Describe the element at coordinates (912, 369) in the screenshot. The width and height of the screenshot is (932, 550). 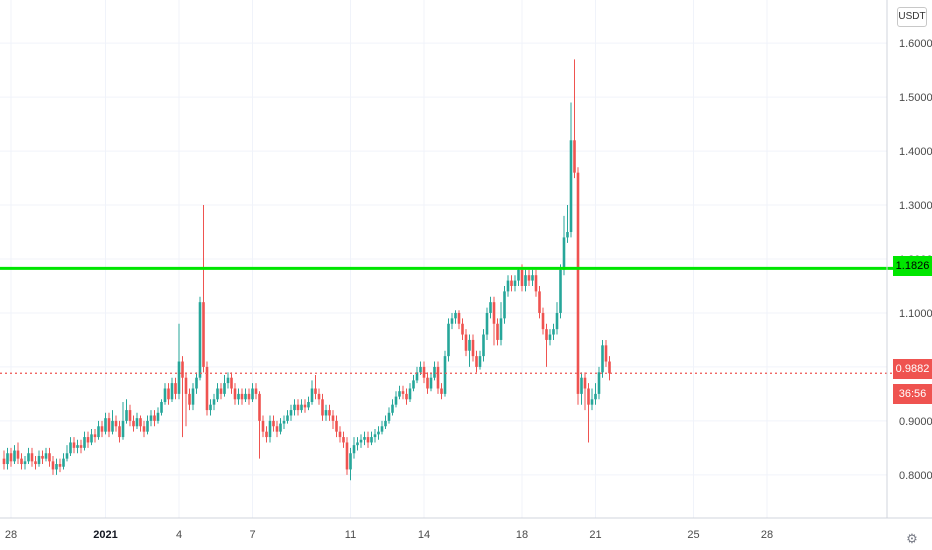
I see `current-price-tag: 0.9882` at that location.